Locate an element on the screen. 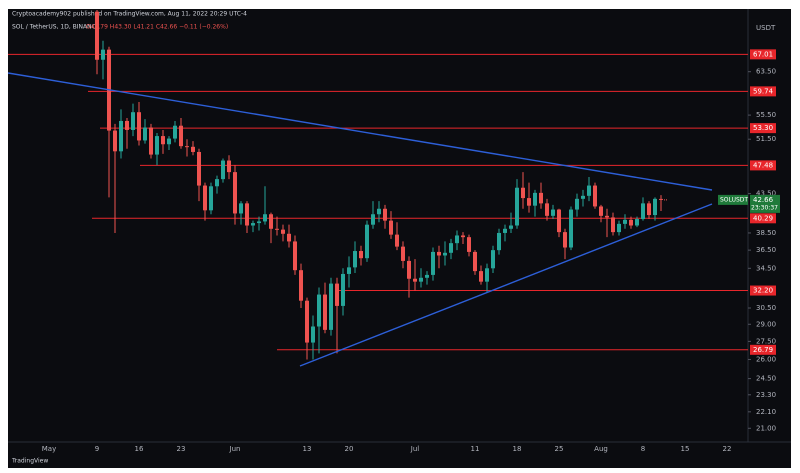 This screenshot has width=800, height=473. y-tick-label: 22.10 is located at coordinates (766, 412).